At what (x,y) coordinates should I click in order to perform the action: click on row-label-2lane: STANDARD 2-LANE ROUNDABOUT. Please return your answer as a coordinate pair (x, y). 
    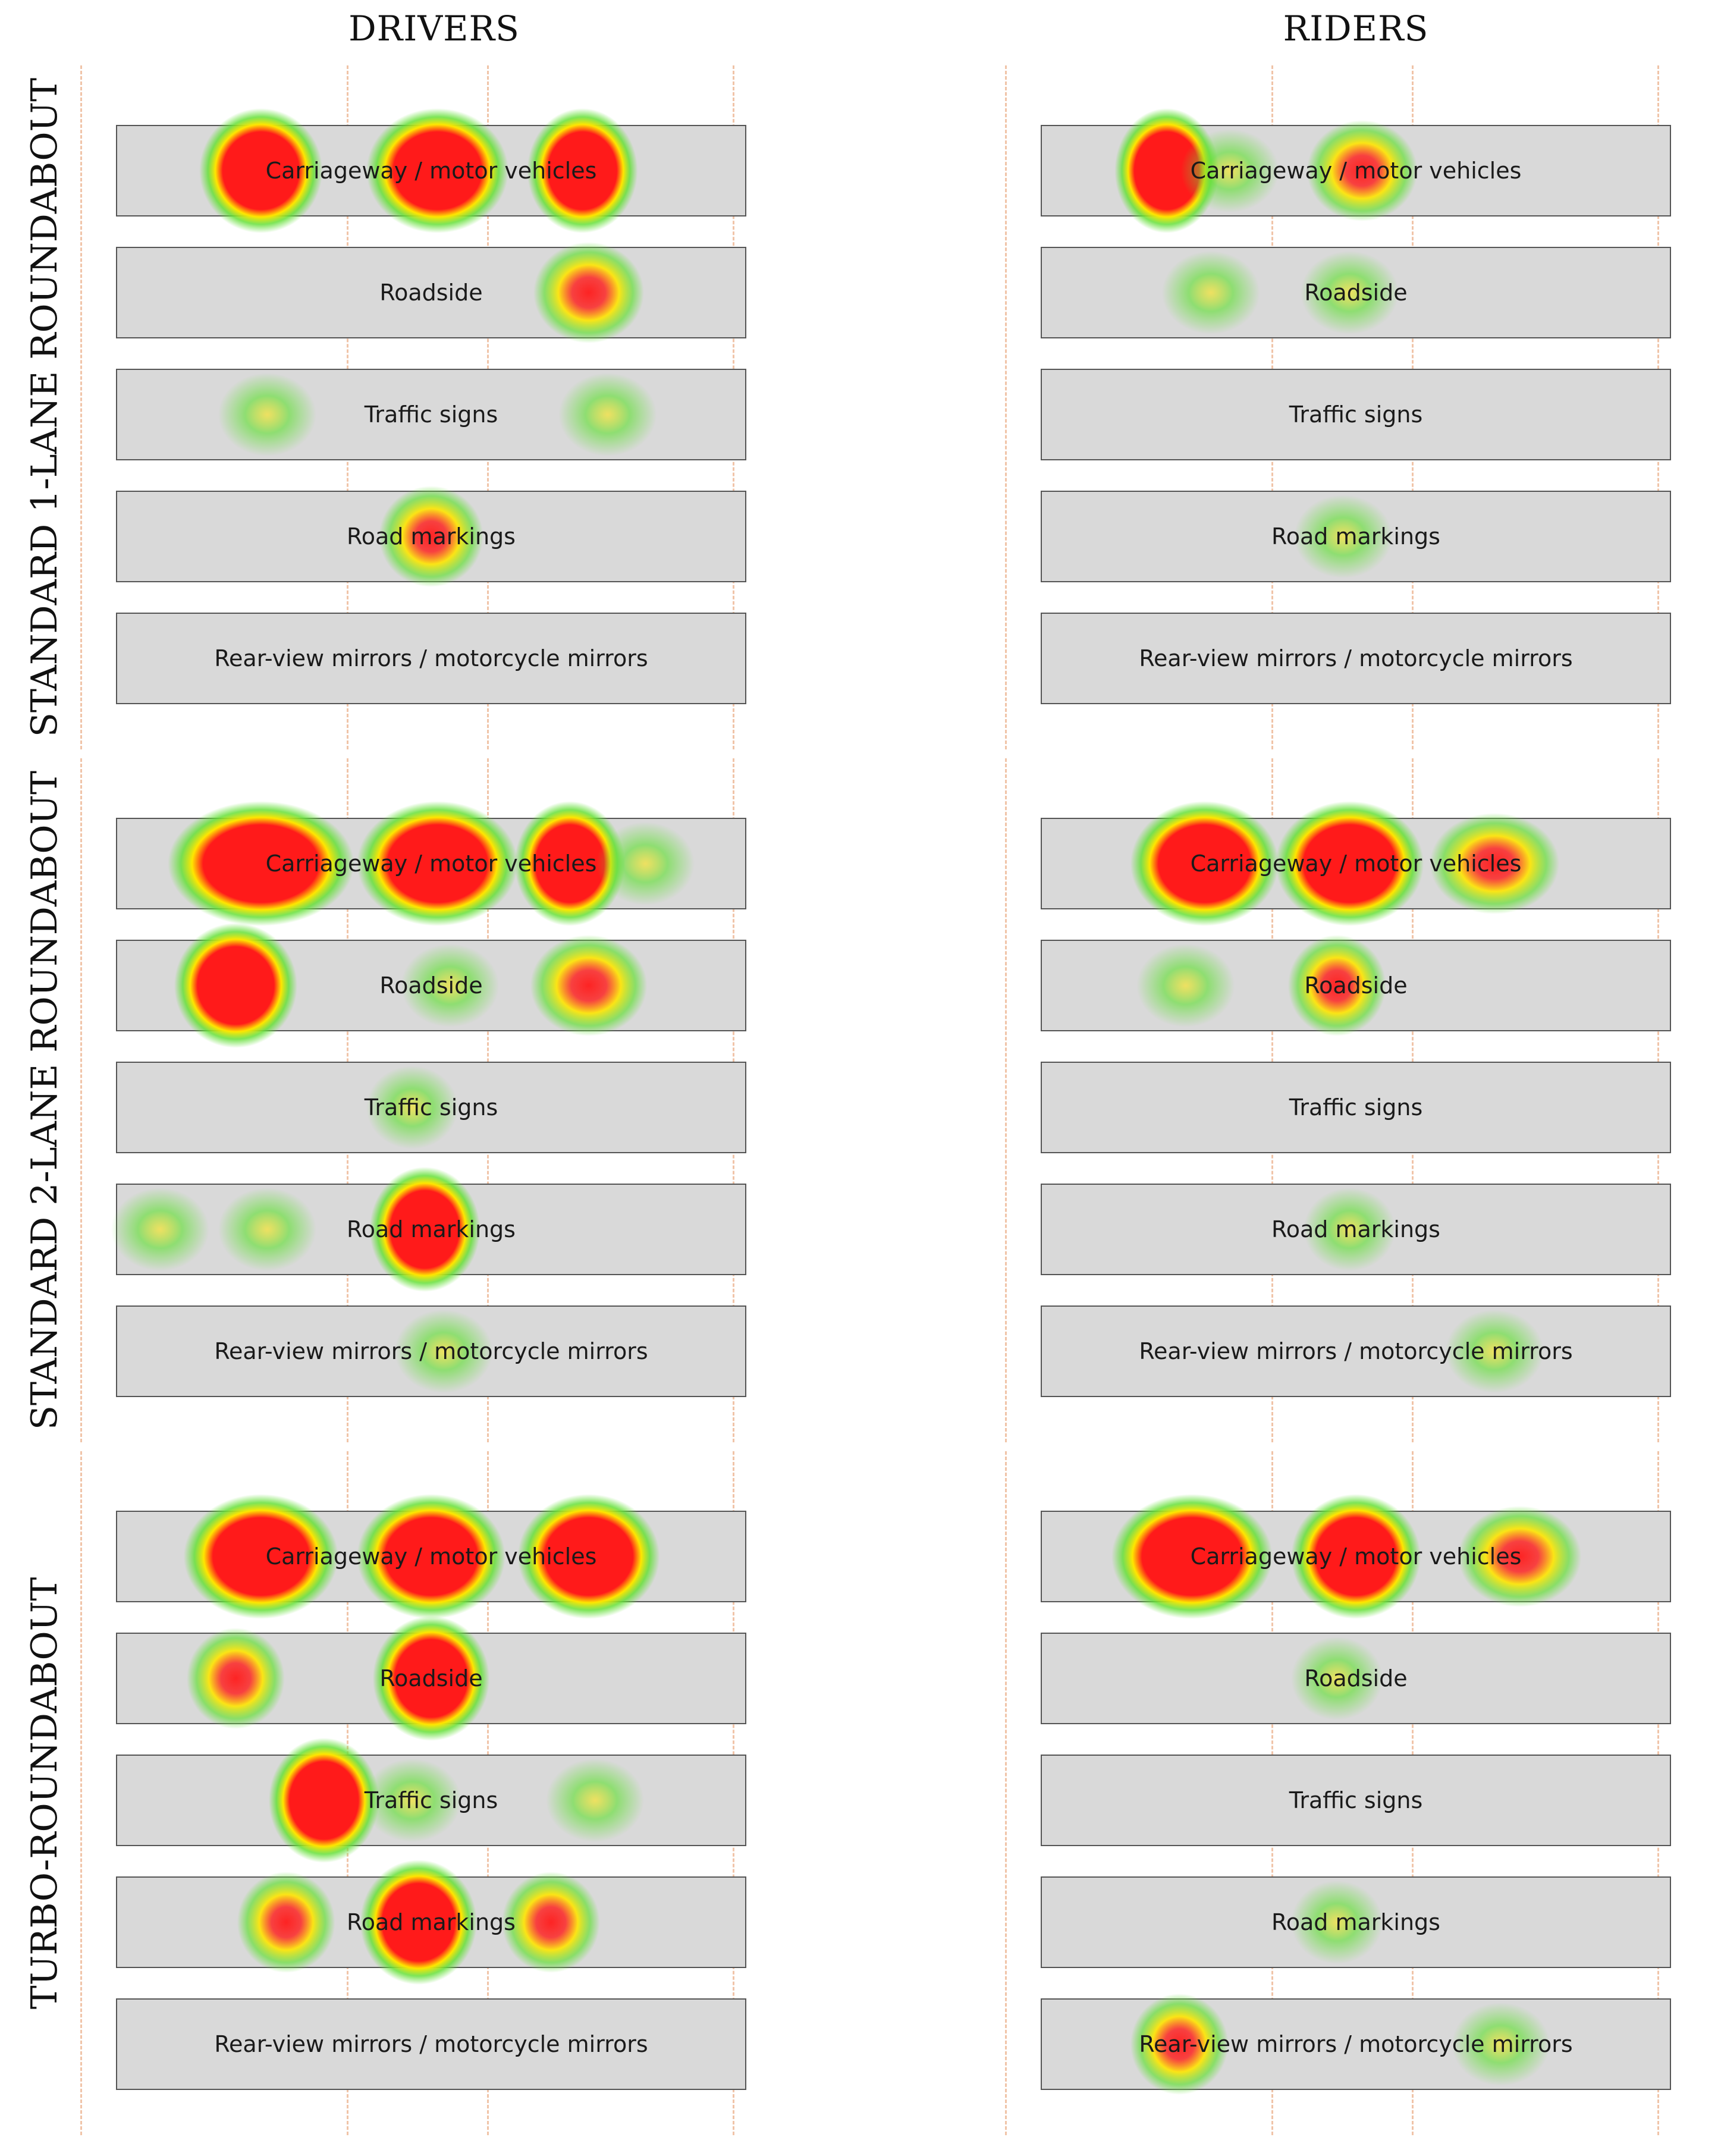
    Looking at the image, I should click on (44, 1100).